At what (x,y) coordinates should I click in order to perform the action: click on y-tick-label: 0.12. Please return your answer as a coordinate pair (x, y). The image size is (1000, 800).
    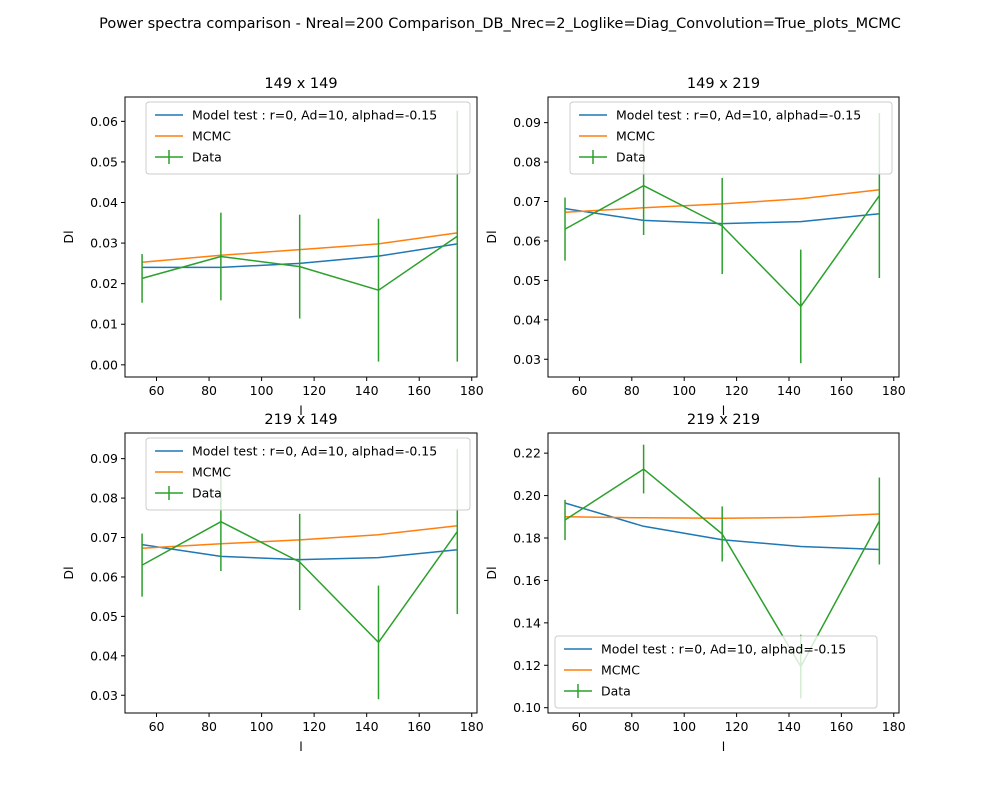
    Looking at the image, I should click on (527, 665).